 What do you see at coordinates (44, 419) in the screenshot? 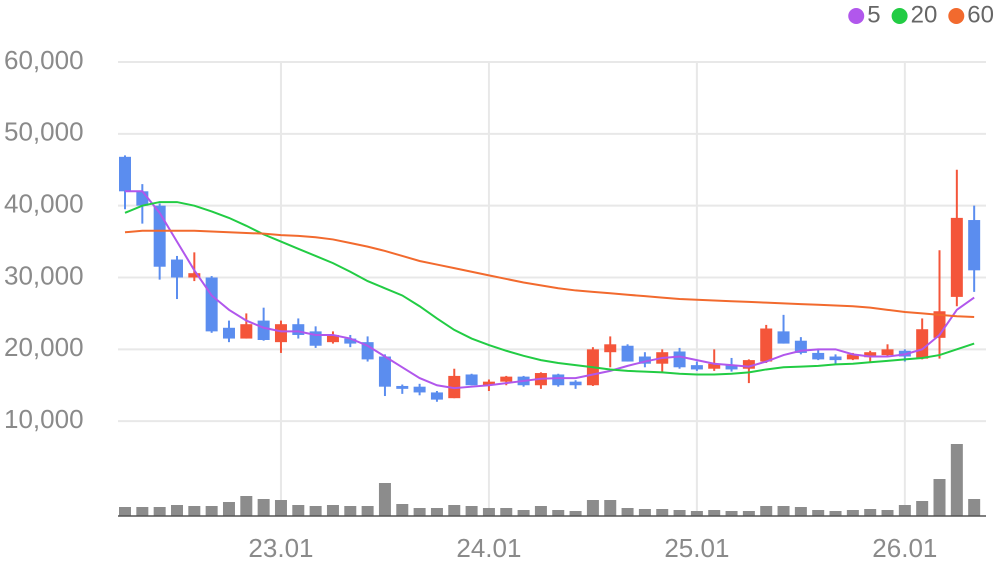
I see `y-tick-label: 10,000` at bounding box center [44, 419].